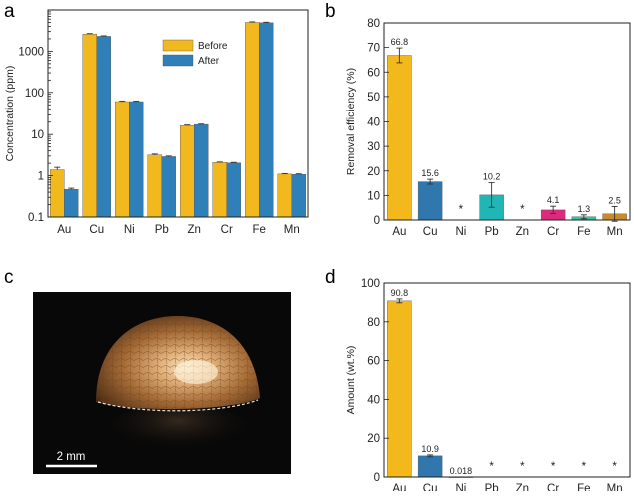 This screenshot has height=496, width=634. I want to click on x-tick-label-d-ni: Ni, so click(460, 487).